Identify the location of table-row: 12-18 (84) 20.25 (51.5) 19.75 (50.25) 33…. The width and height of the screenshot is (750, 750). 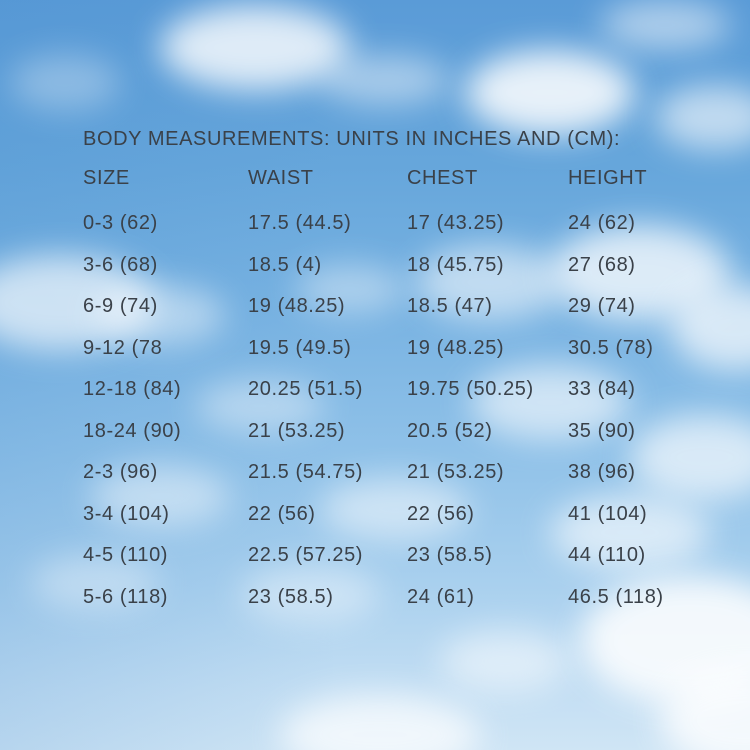
(396, 398).